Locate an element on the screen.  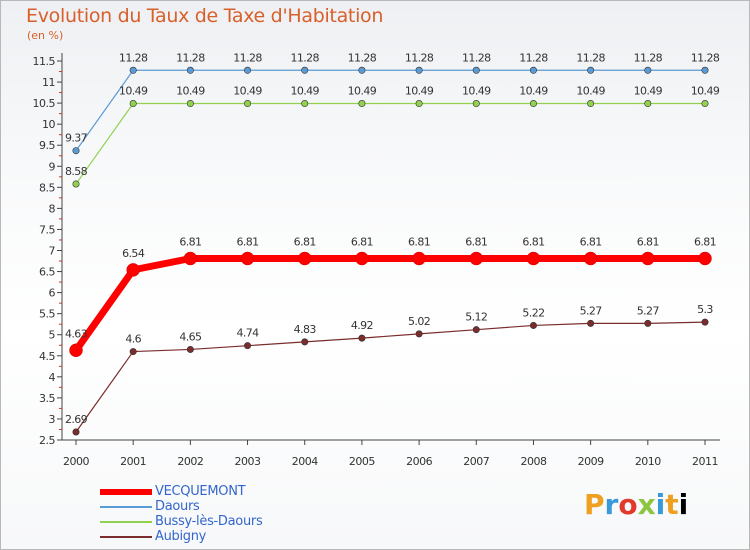
y-tick-label: 8 is located at coordinates (52, 208).